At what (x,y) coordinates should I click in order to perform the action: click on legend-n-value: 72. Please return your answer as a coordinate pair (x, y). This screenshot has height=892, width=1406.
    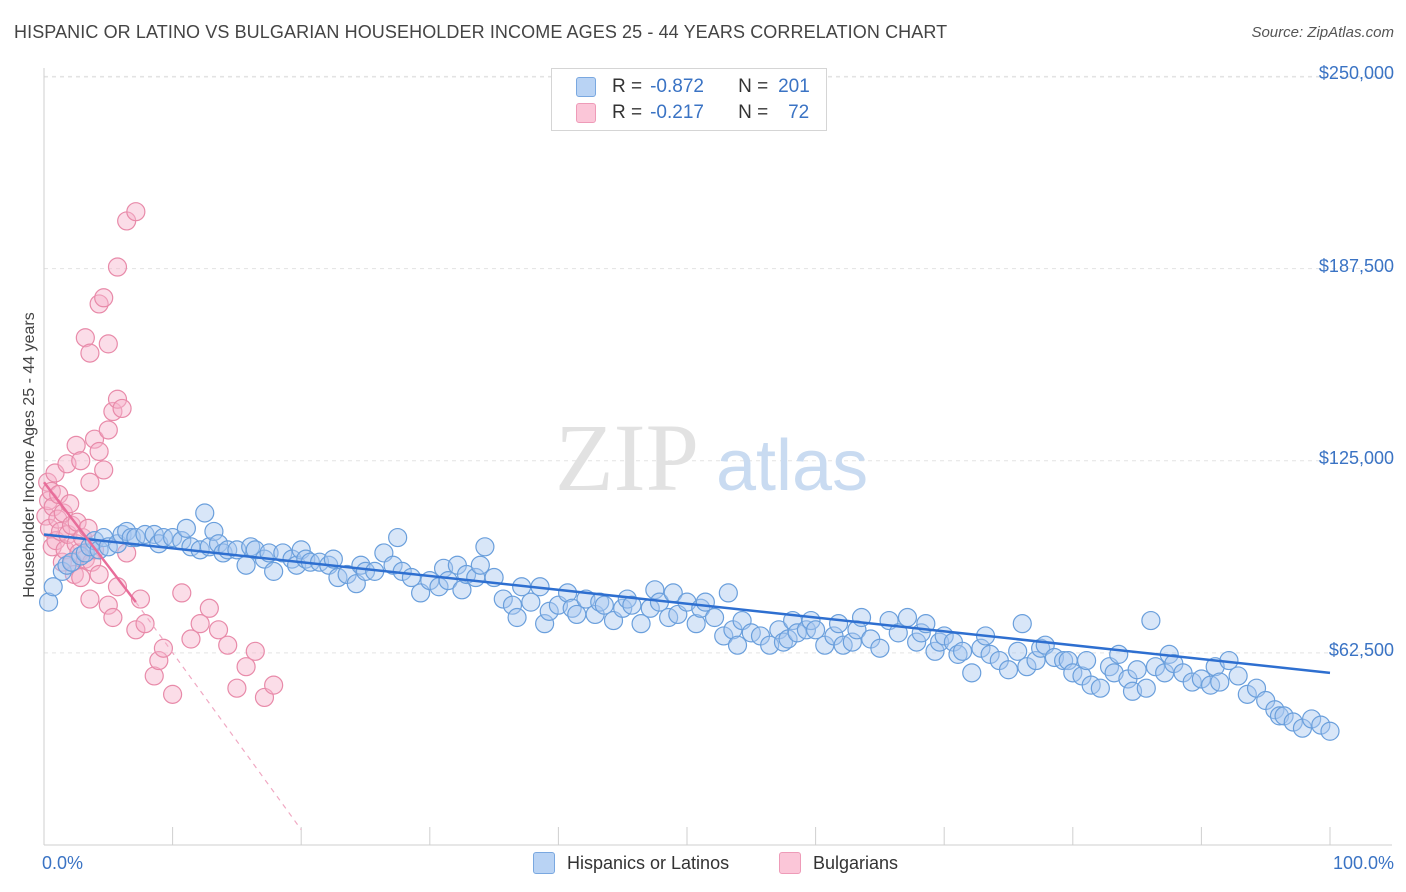
    Looking at the image, I should click on (799, 112).